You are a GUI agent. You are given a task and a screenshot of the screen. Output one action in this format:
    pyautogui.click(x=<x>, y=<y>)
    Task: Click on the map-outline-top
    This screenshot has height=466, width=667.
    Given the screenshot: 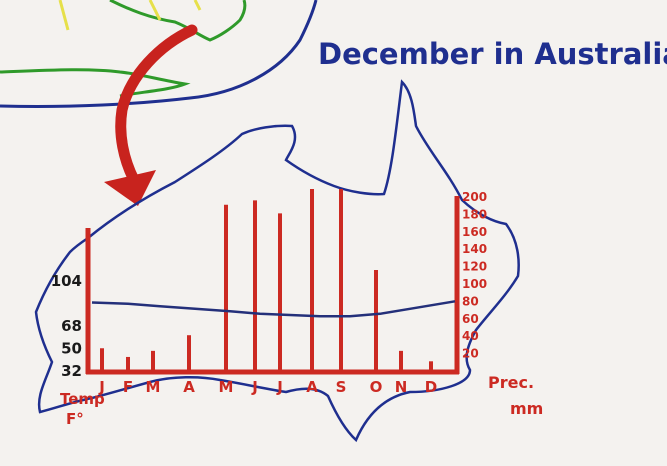 What is the action you would take?
    pyautogui.click(x=159, y=54)
    